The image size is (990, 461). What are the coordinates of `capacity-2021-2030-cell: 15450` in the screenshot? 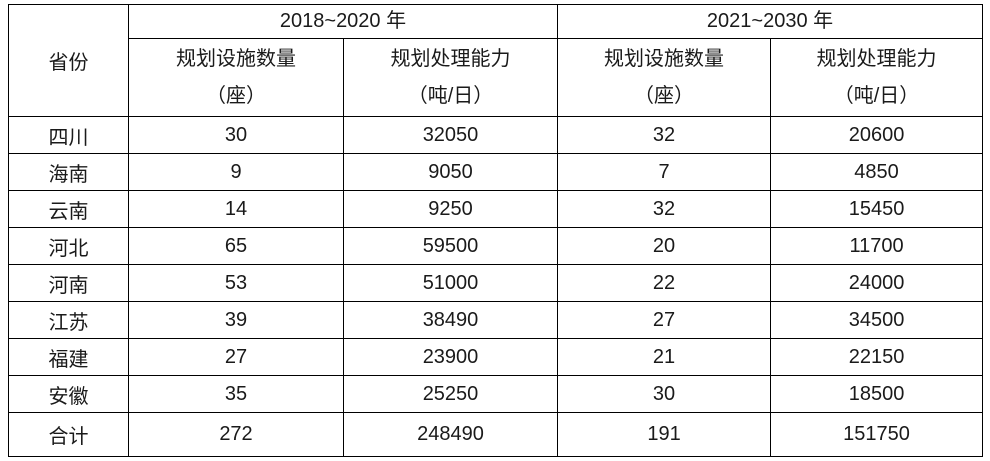 It's located at (877, 209).